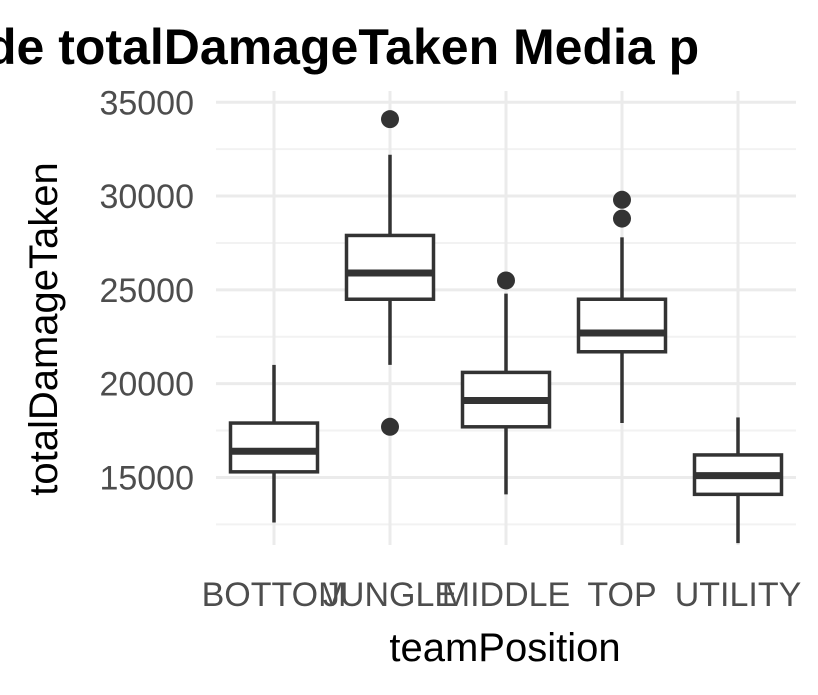 This screenshot has width=818, height=695. What do you see at coordinates (146, 478) in the screenshot?
I see `y-tick-label: 15000` at bounding box center [146, 478].